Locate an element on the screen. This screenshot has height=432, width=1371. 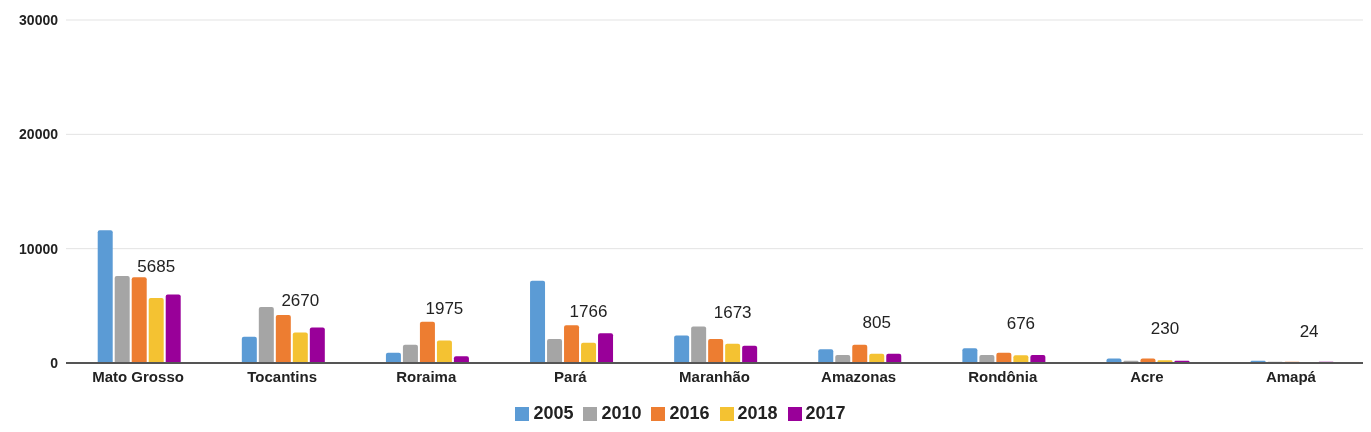
legend-label: 2010 is located at coordinates (621, 413).